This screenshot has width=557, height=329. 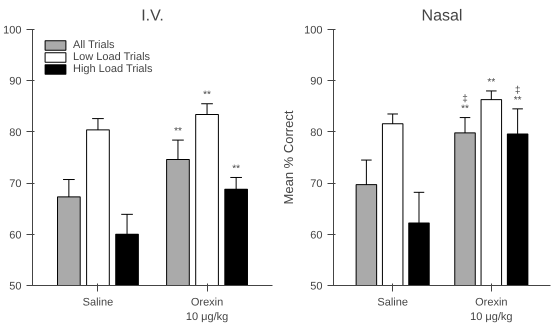 I want to click on legend-label: All Trials, so click(x=94, y=45).